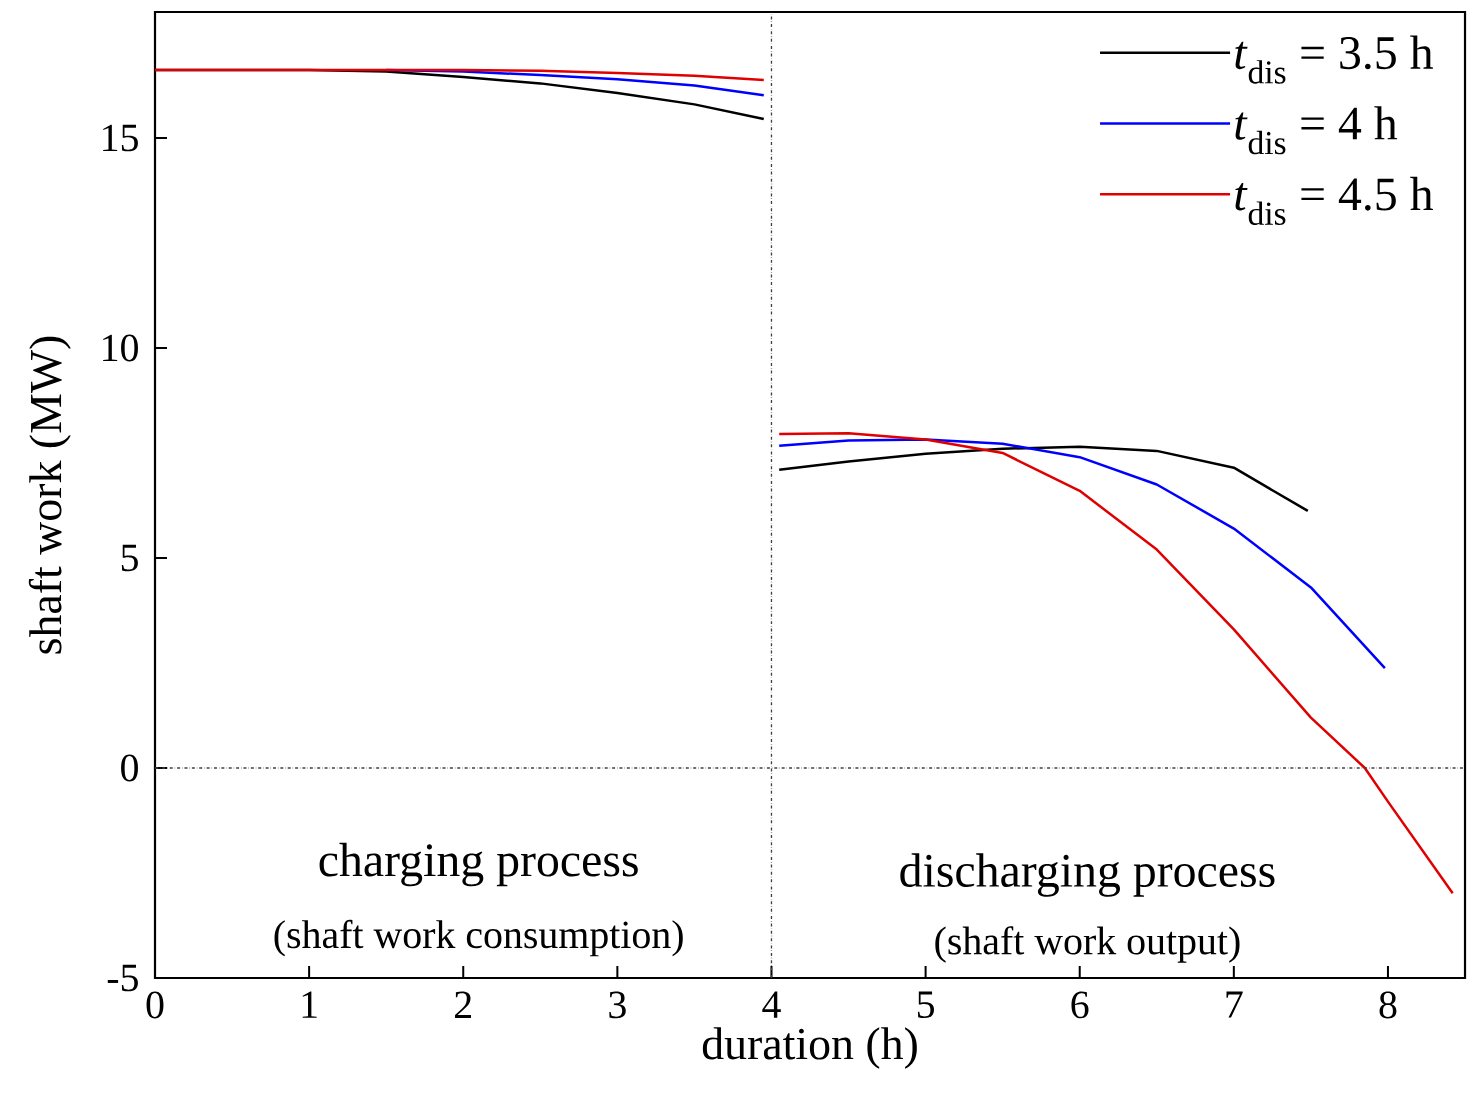 The width and height of the screenshot is (1469, 1118). I want to click on annotation: discharging process, so click(1087, 875).